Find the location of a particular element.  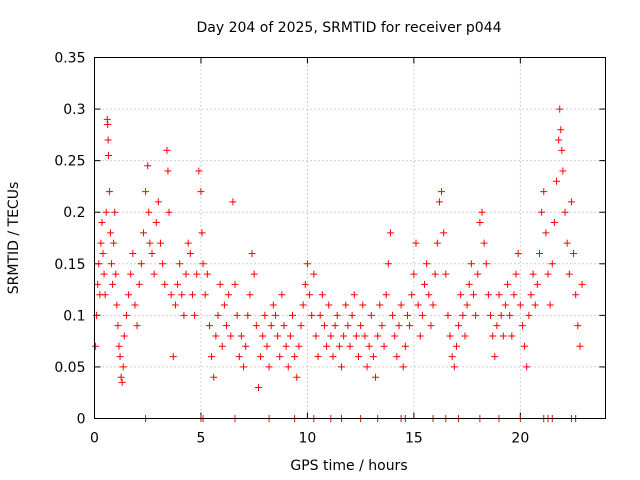

y-tick-label: 0.35 is located at coordinates (69, 59).